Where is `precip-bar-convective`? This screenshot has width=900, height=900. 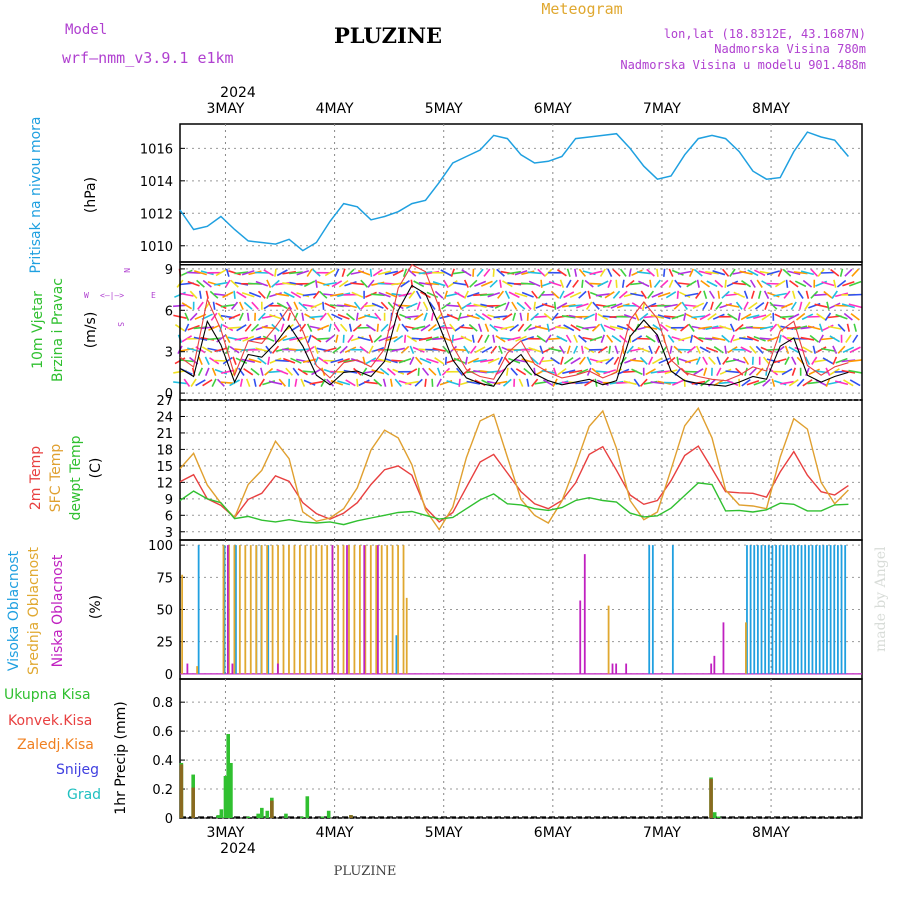 precip-bar-convective is located at coordinates (272, 809).